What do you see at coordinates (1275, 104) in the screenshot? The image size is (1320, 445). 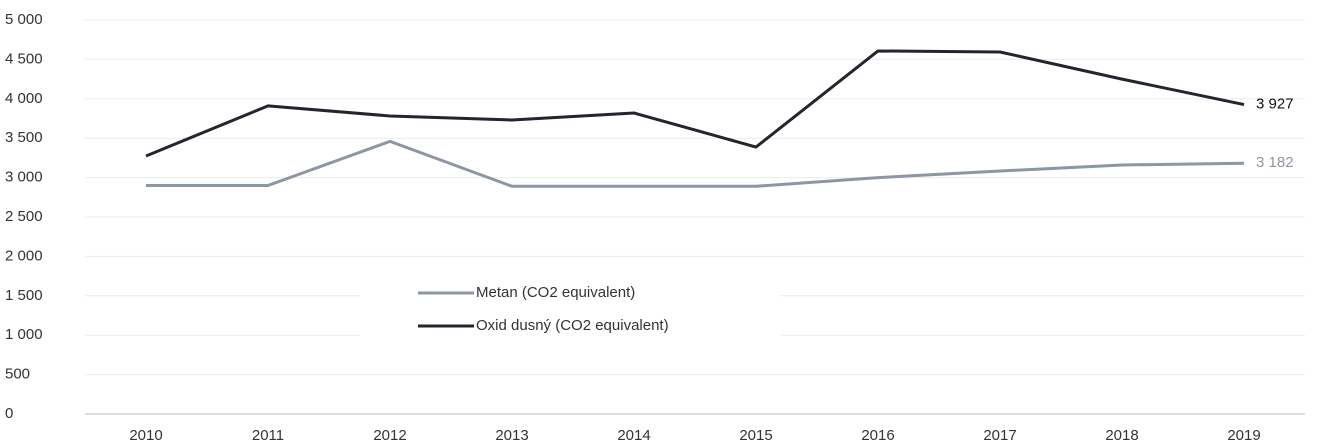 I see `value-label: 3 927` at bounding box center [1275, 104].